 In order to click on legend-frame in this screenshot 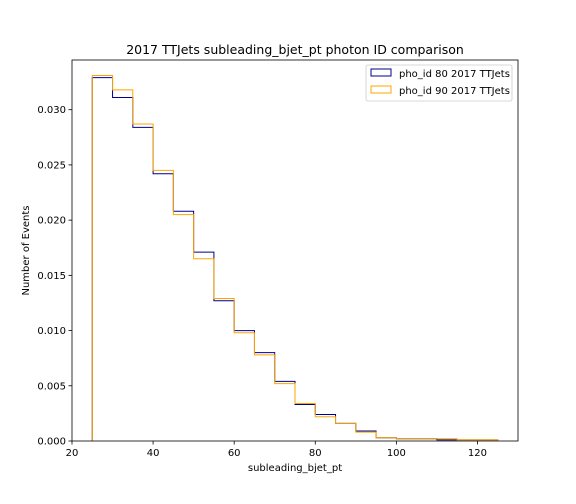, I will do `click(439, 83)`.